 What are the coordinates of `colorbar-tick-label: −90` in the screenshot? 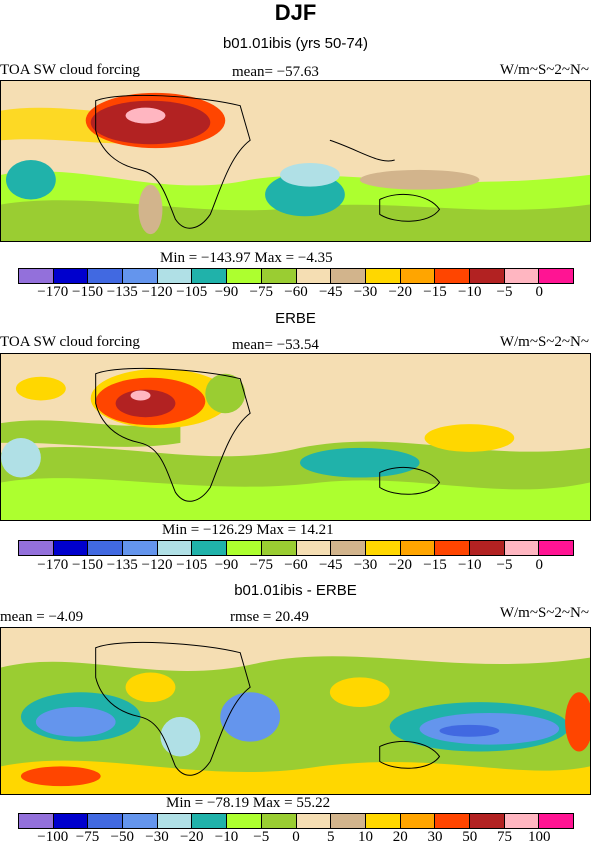 It's located at (226, 292).